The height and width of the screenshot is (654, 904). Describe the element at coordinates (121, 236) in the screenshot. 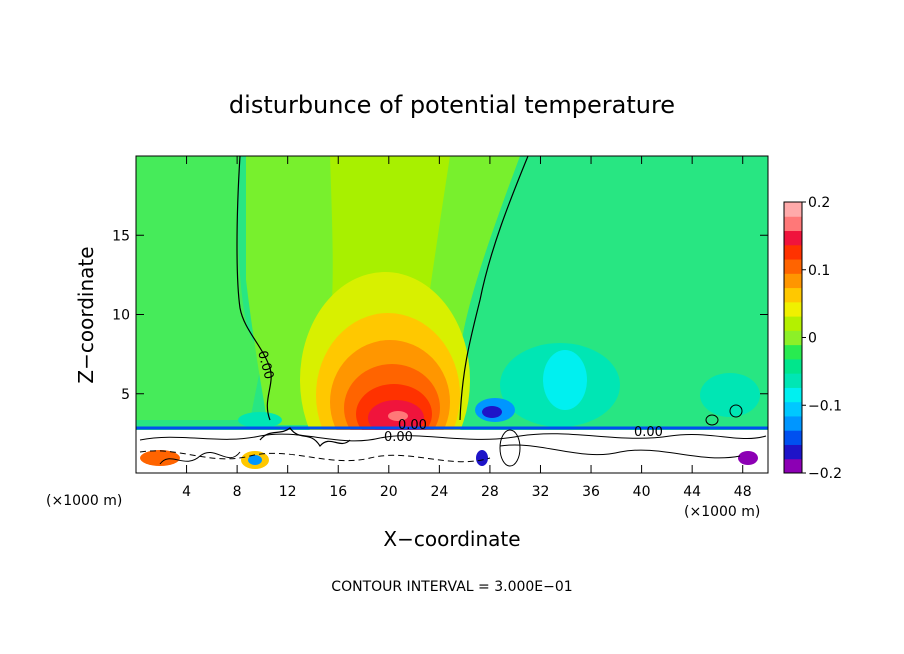

I see `y-tick-label: 15` at that location.